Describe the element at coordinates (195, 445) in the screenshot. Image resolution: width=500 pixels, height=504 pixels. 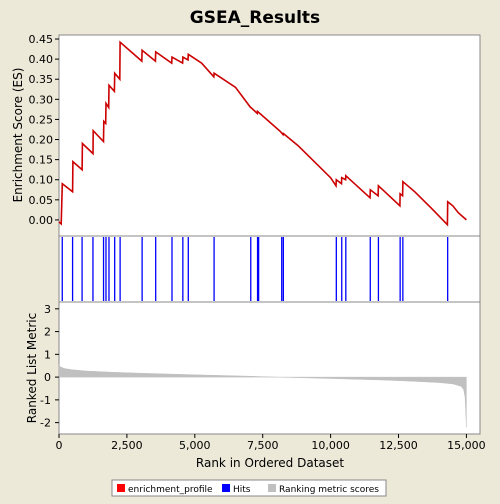
I see `x-tick-label: 5,000` at that location.